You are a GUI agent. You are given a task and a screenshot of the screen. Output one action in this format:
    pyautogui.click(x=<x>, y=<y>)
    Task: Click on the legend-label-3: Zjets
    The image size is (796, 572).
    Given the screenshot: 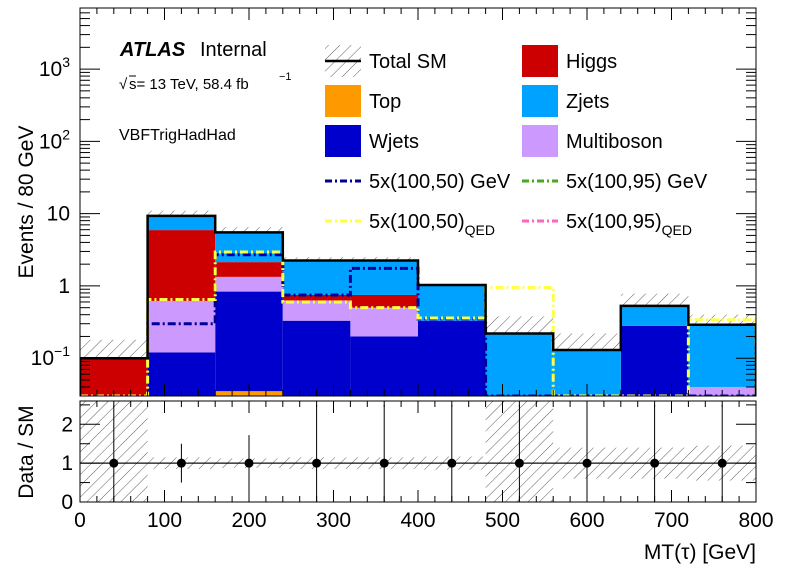 What is the action you would take?
    pyautogui.click(x=587, y=102)
    